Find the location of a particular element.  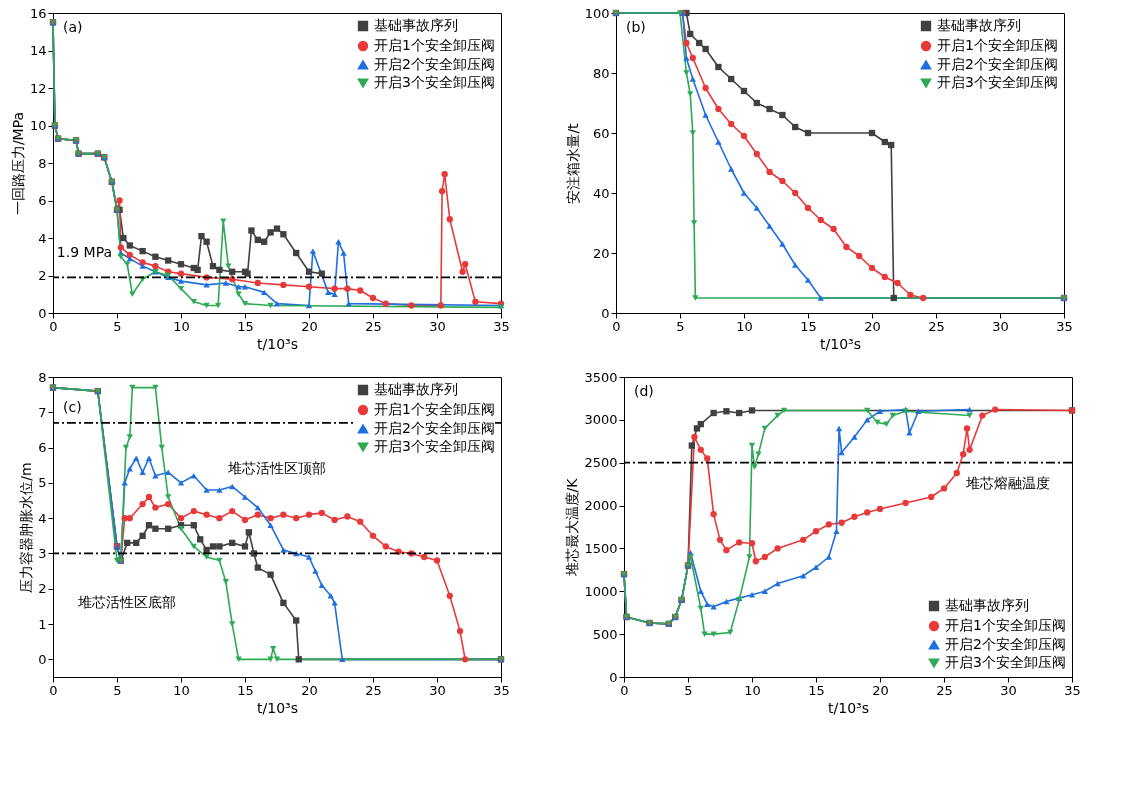

y-tick-label: 80 is located at coordinates (601, 73).